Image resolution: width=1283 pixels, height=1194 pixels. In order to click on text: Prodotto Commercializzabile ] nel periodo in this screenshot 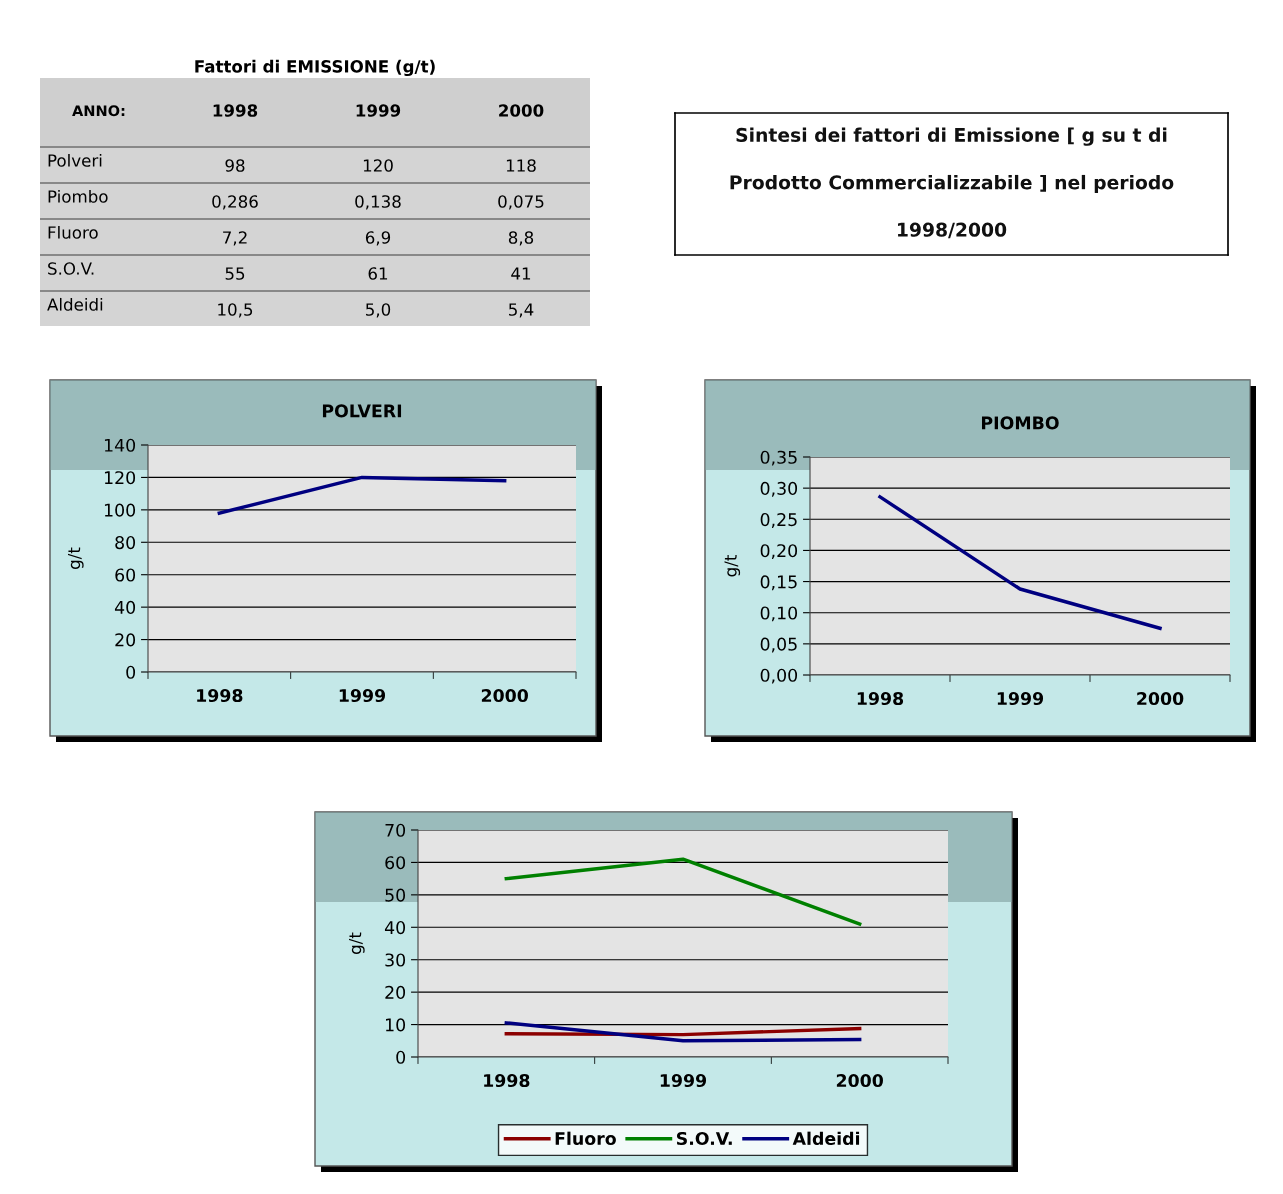, I will do `click(952, 184)`.